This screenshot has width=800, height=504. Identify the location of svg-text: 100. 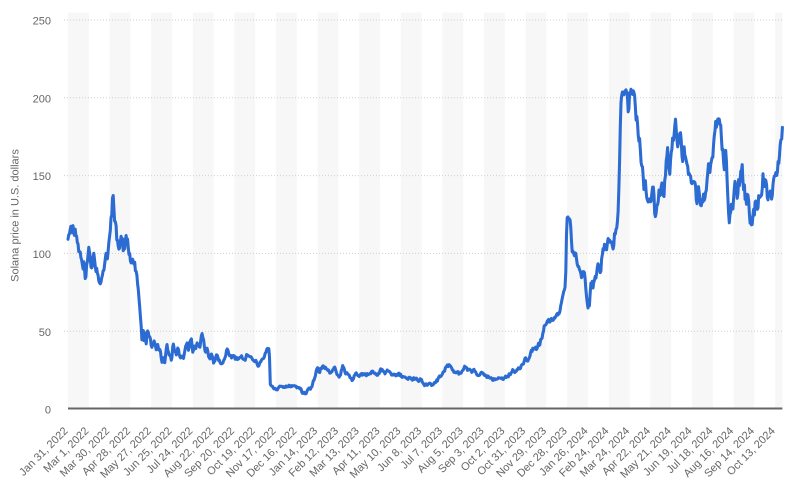
(42, 255).